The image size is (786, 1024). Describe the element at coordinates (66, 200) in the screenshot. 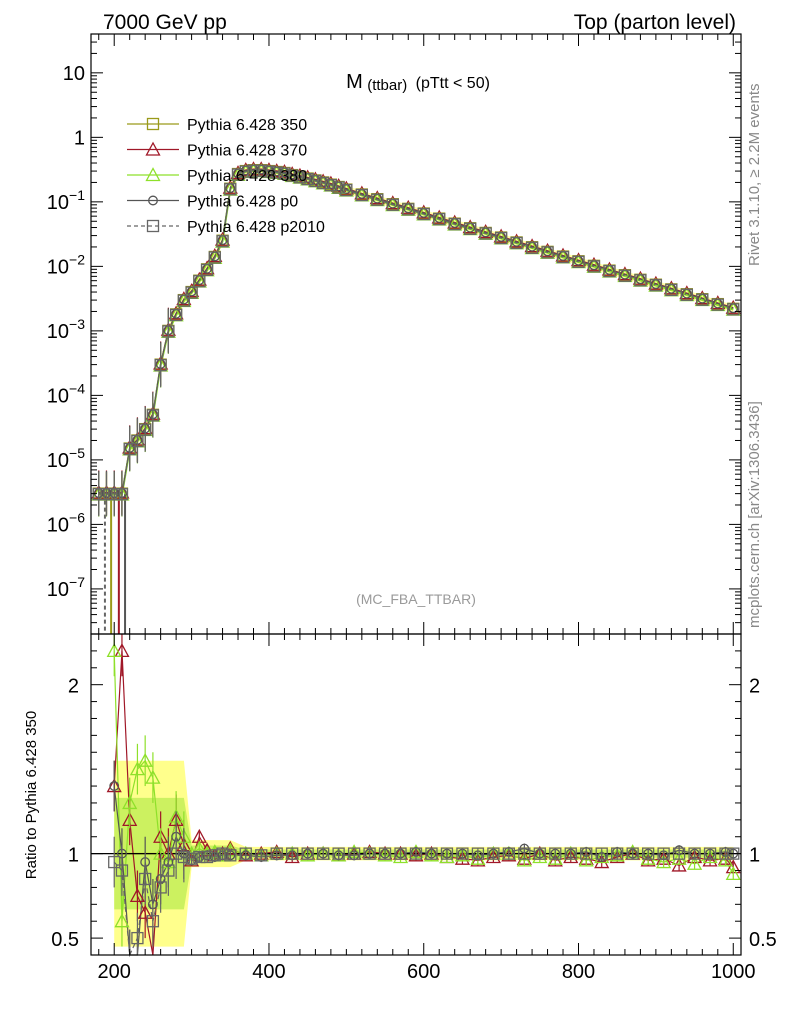

I see `main-y-tick-label: 10−1` at that location.